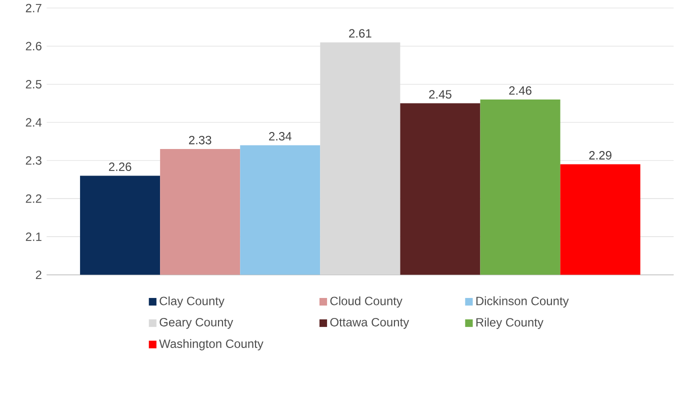  What do you see at coordinates (360, 33) in the screenshot?
I see `data-label: 2.61` at bounding box center [360, 33].